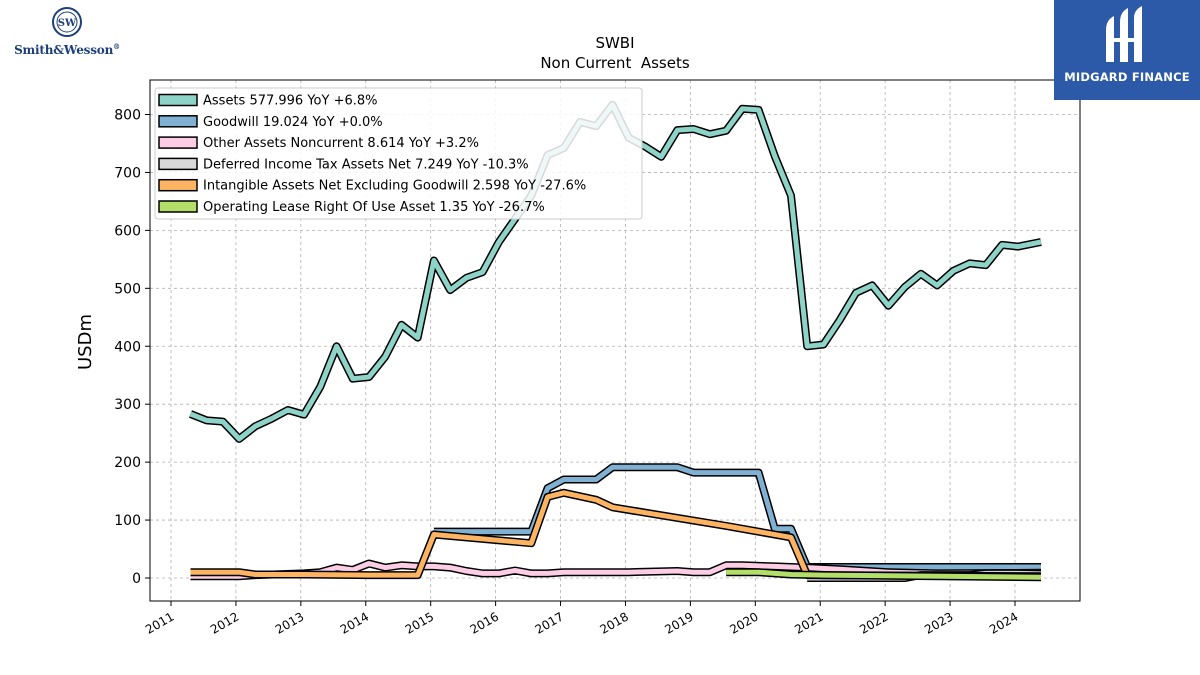 This screenshot has width=1200, height=675. I want to click on smith-wesson-logo: SW Smith&Wesson®, so click(67, 31).